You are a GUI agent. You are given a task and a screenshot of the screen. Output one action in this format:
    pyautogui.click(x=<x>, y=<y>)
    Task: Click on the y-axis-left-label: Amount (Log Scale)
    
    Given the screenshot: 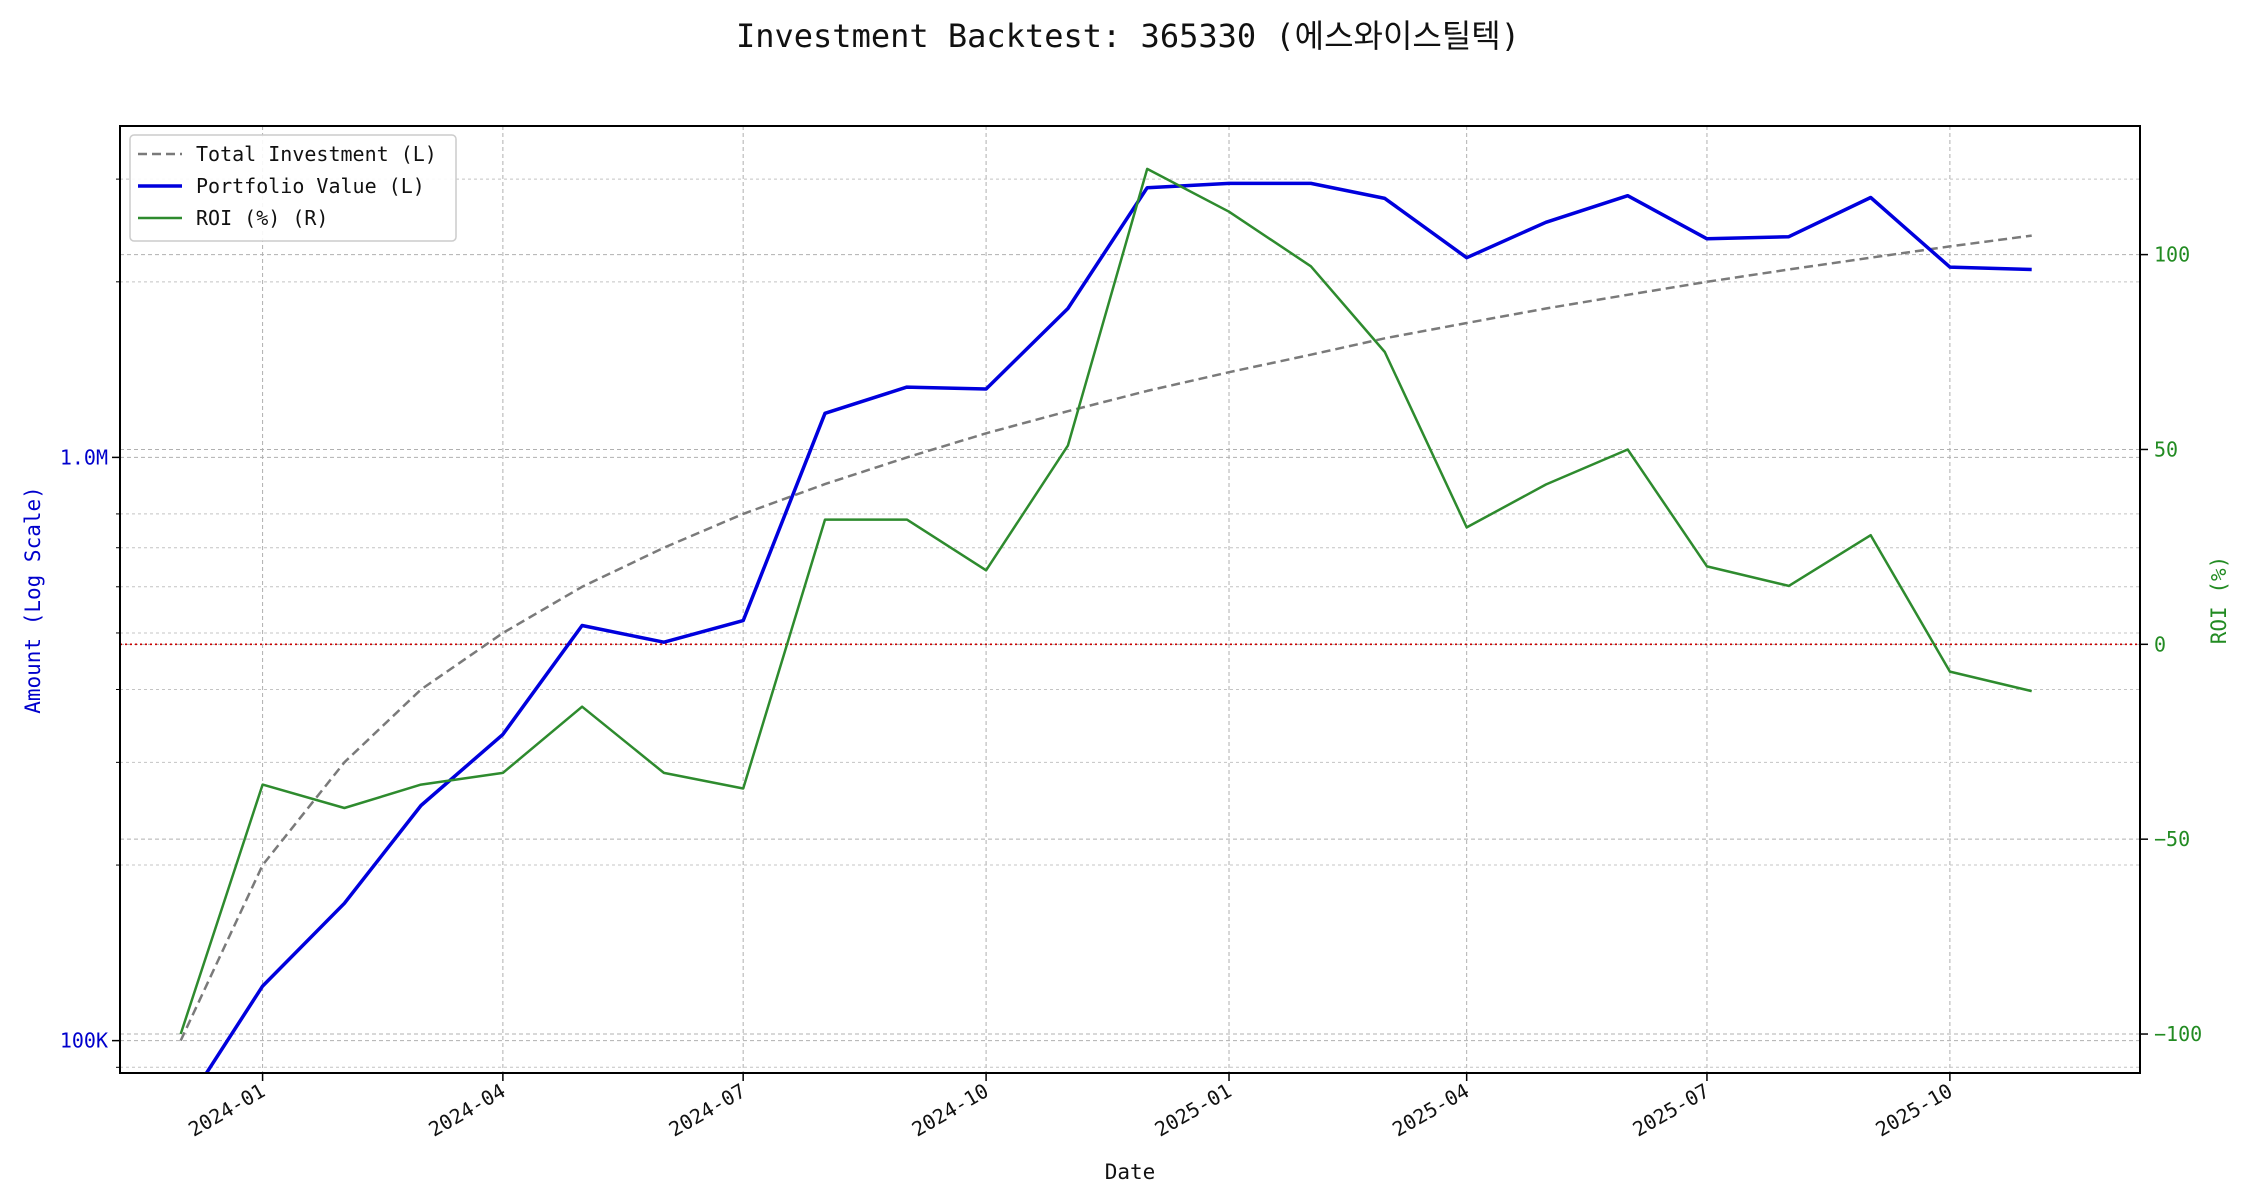 What is the action you would take?
    pyautogui.click(x=33, y=600)
    